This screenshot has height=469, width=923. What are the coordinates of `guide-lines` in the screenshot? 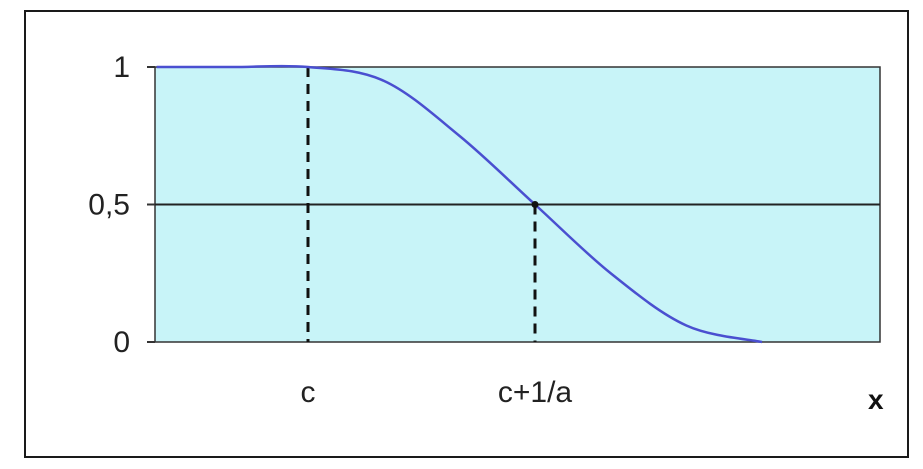 It's located at (421, 204).